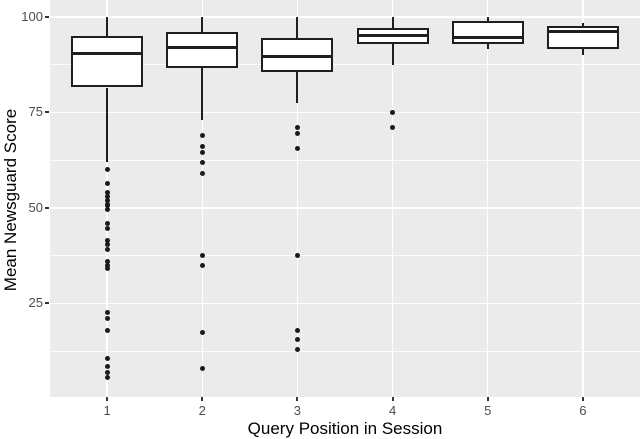 The height and width of the screenshot is (439, 640). I want to click on y-tick-label: 100, so click(32, 16).